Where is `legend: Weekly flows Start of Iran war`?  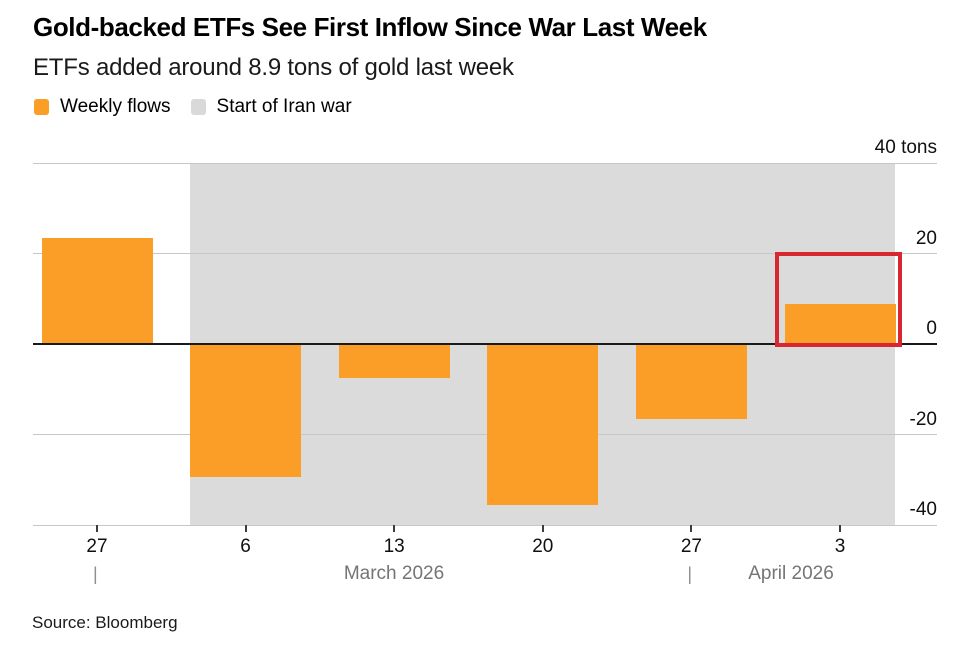 legend: Weekly flows Start of Iran war is located at coordinates (193, 107).